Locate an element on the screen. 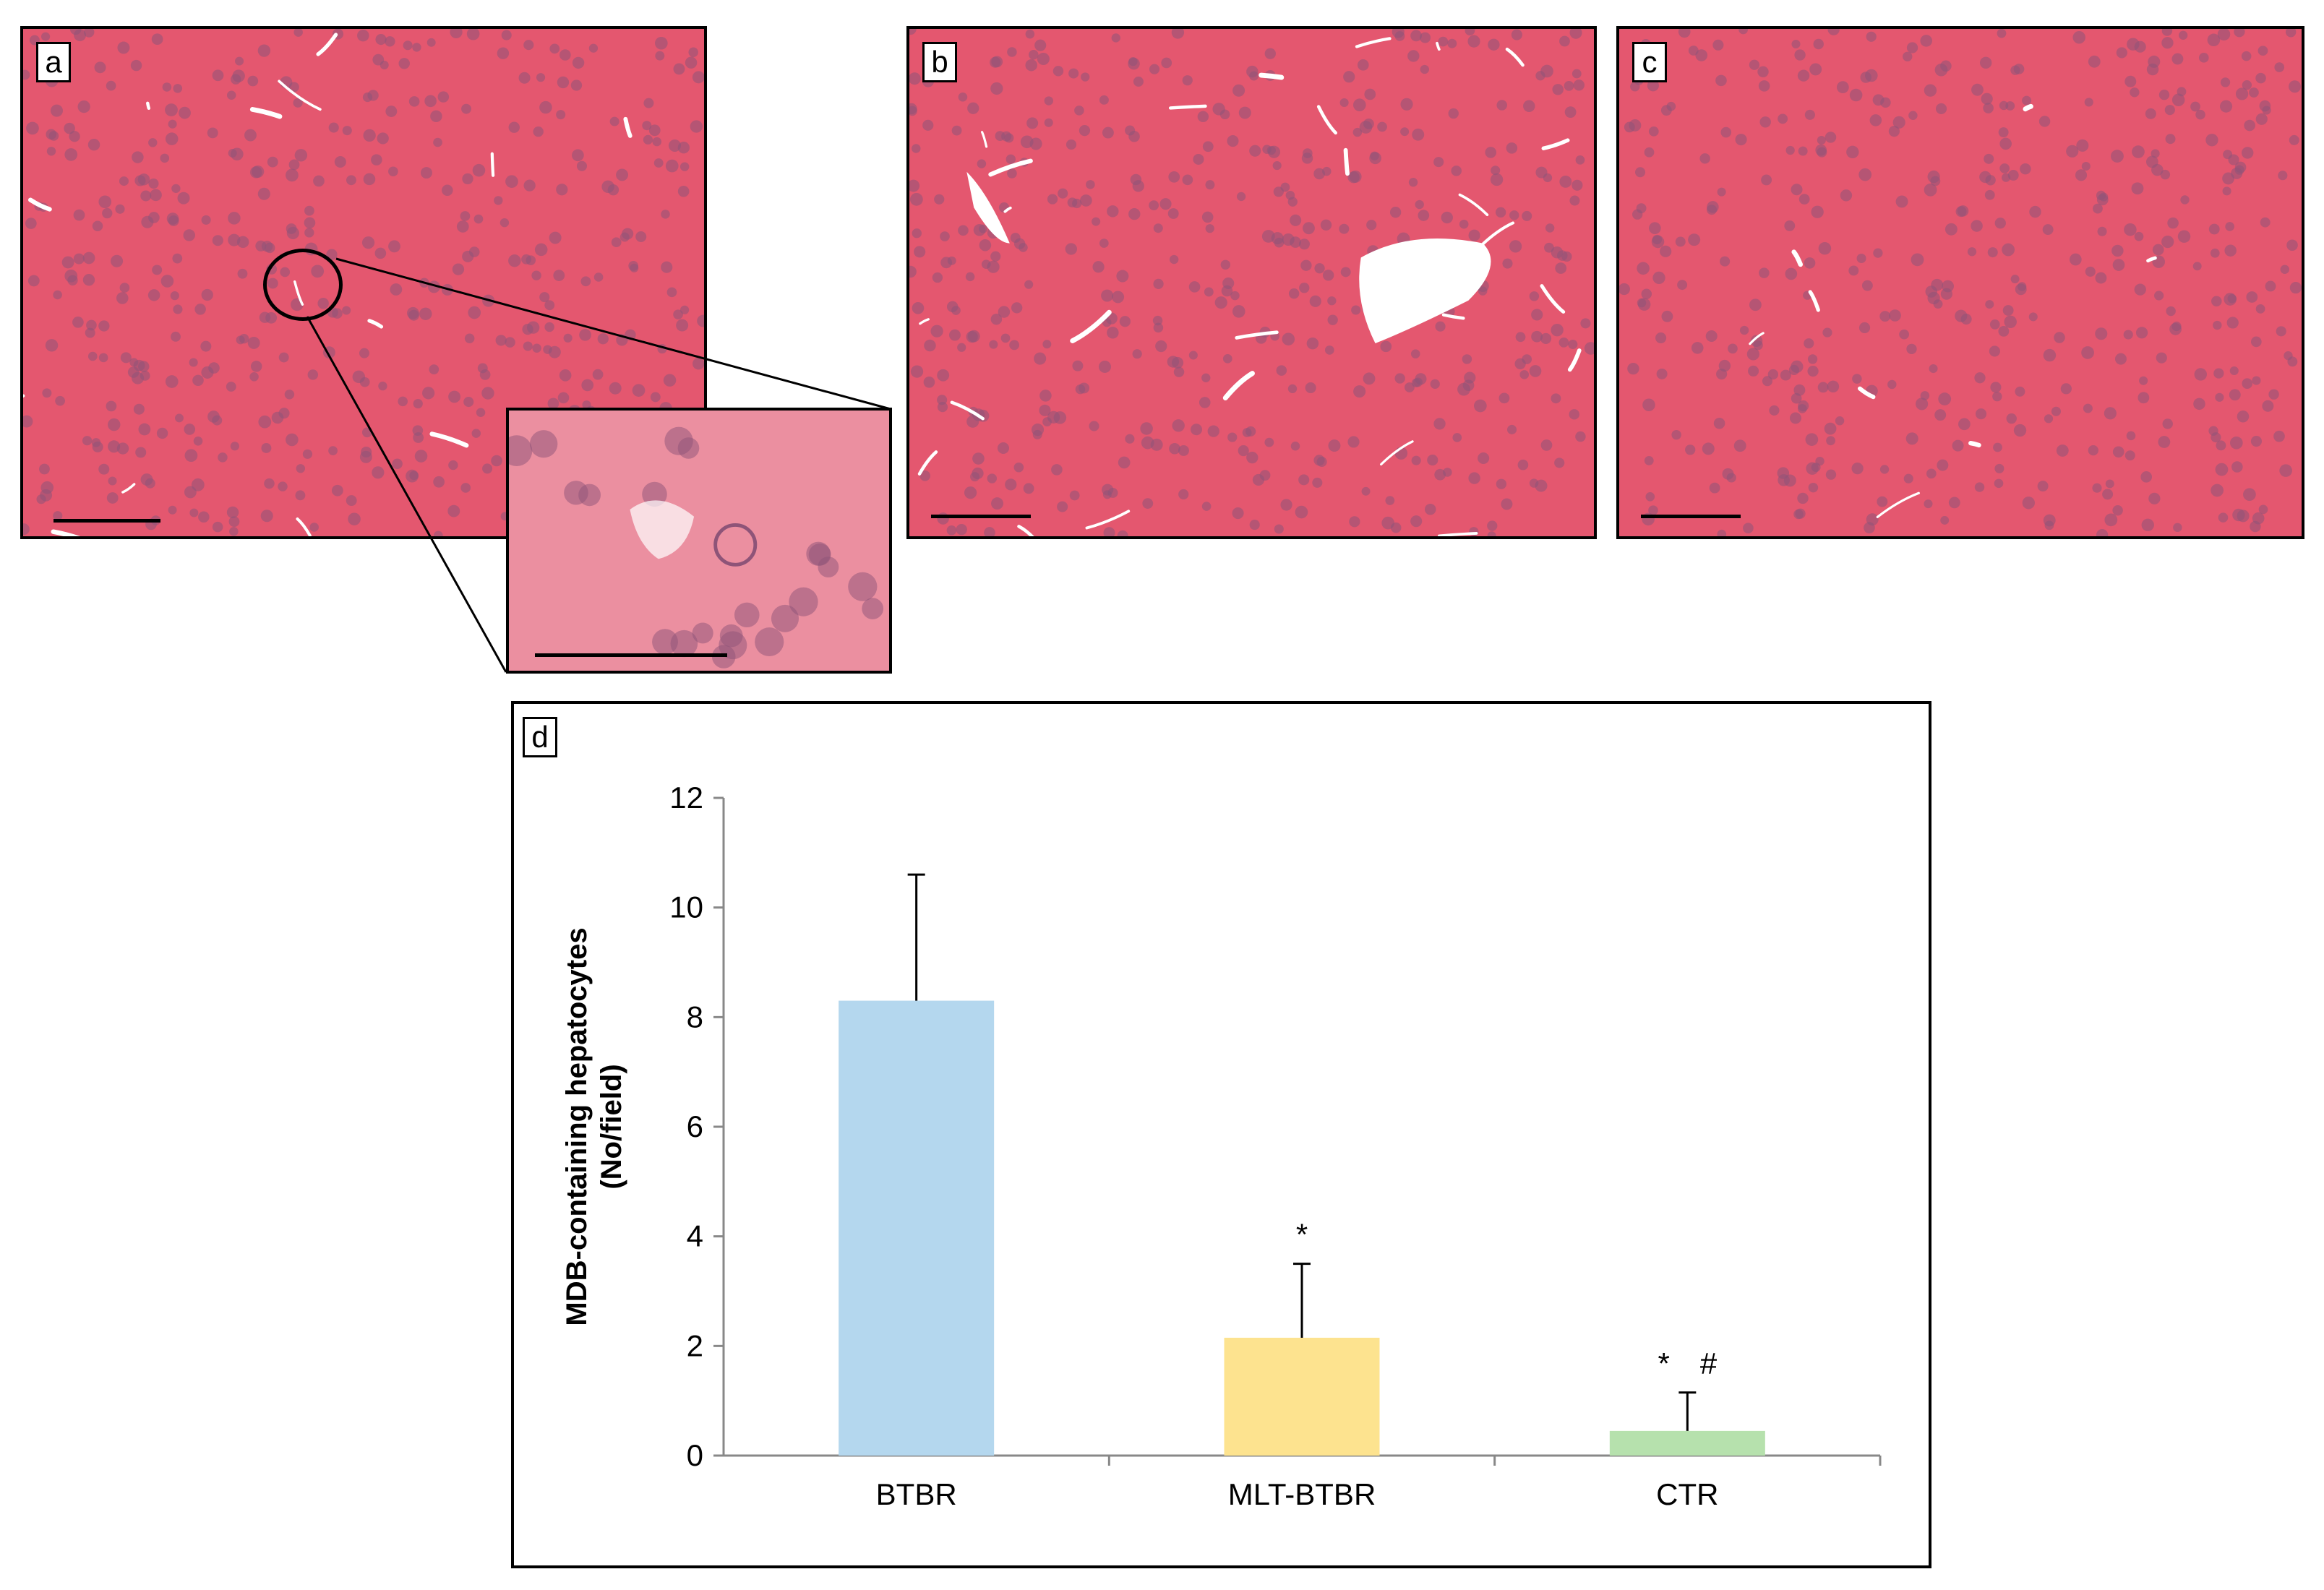  y-tick-label: 6 is located at coordinates (695, 1126).